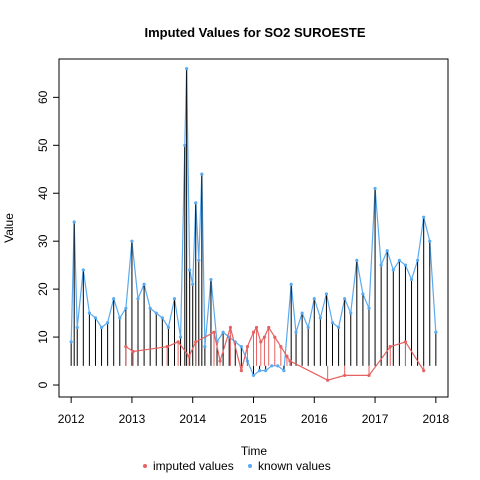  Describe the element at coordinates (254, 451) in the screenshot. I see `x-axis-label: Time` at that location.